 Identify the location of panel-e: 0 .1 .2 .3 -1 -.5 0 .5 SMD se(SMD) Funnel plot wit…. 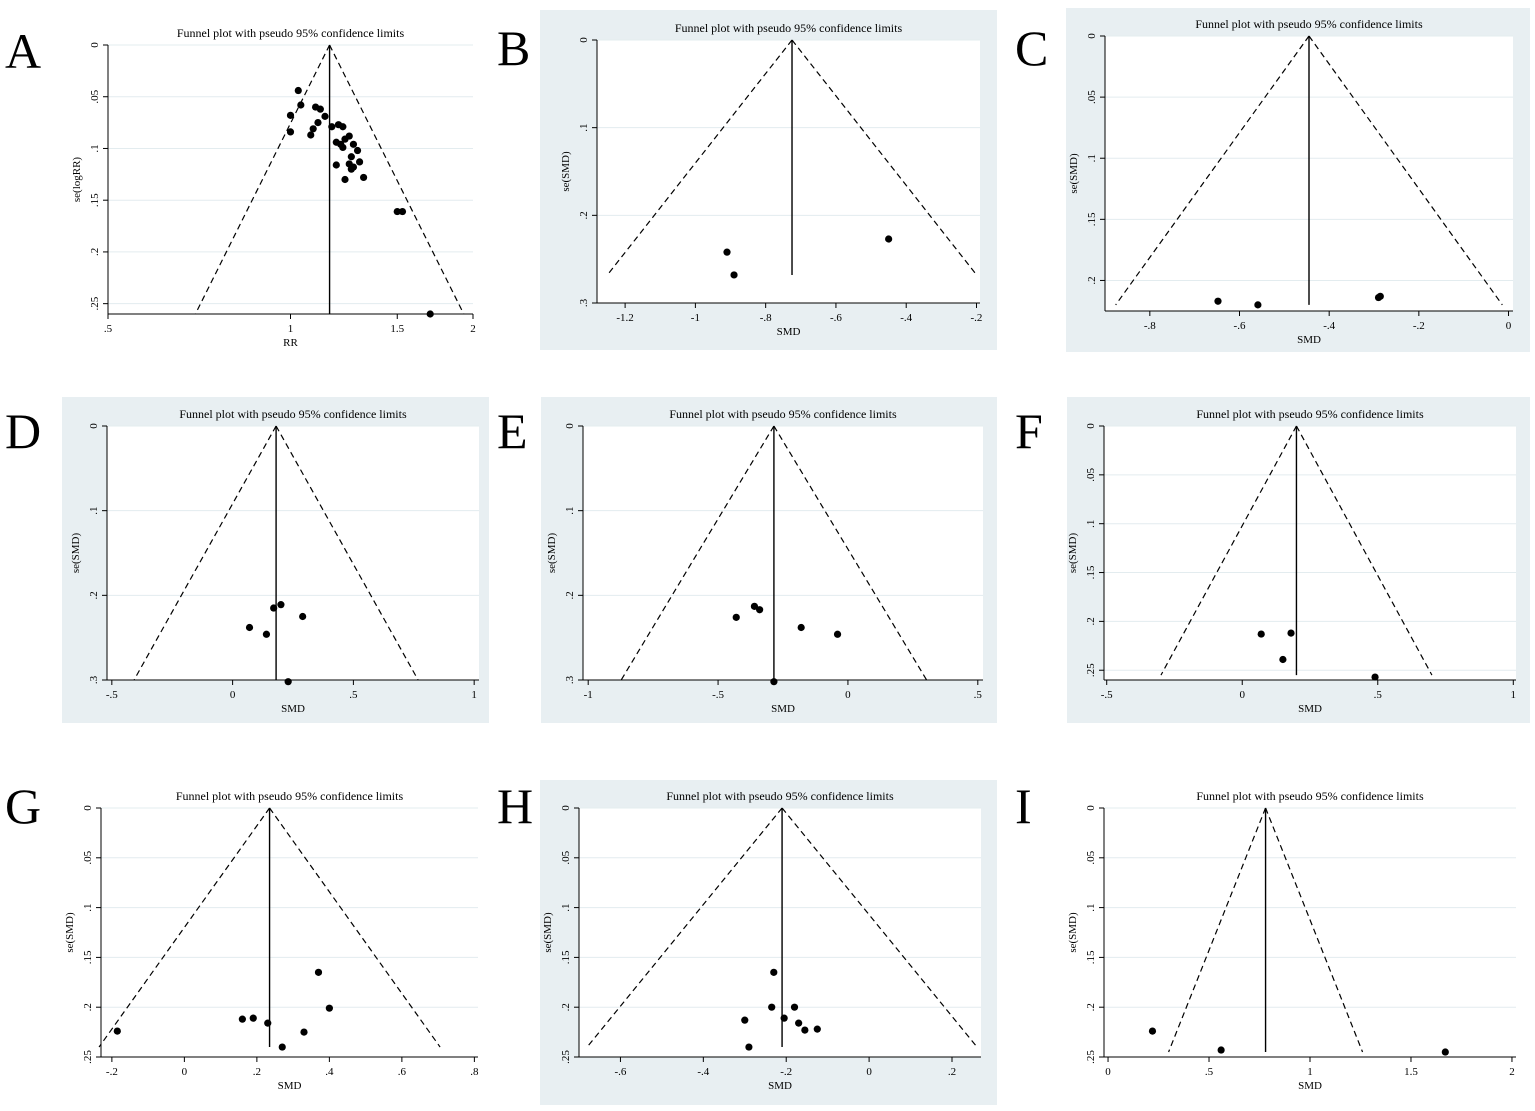
(747, 560).